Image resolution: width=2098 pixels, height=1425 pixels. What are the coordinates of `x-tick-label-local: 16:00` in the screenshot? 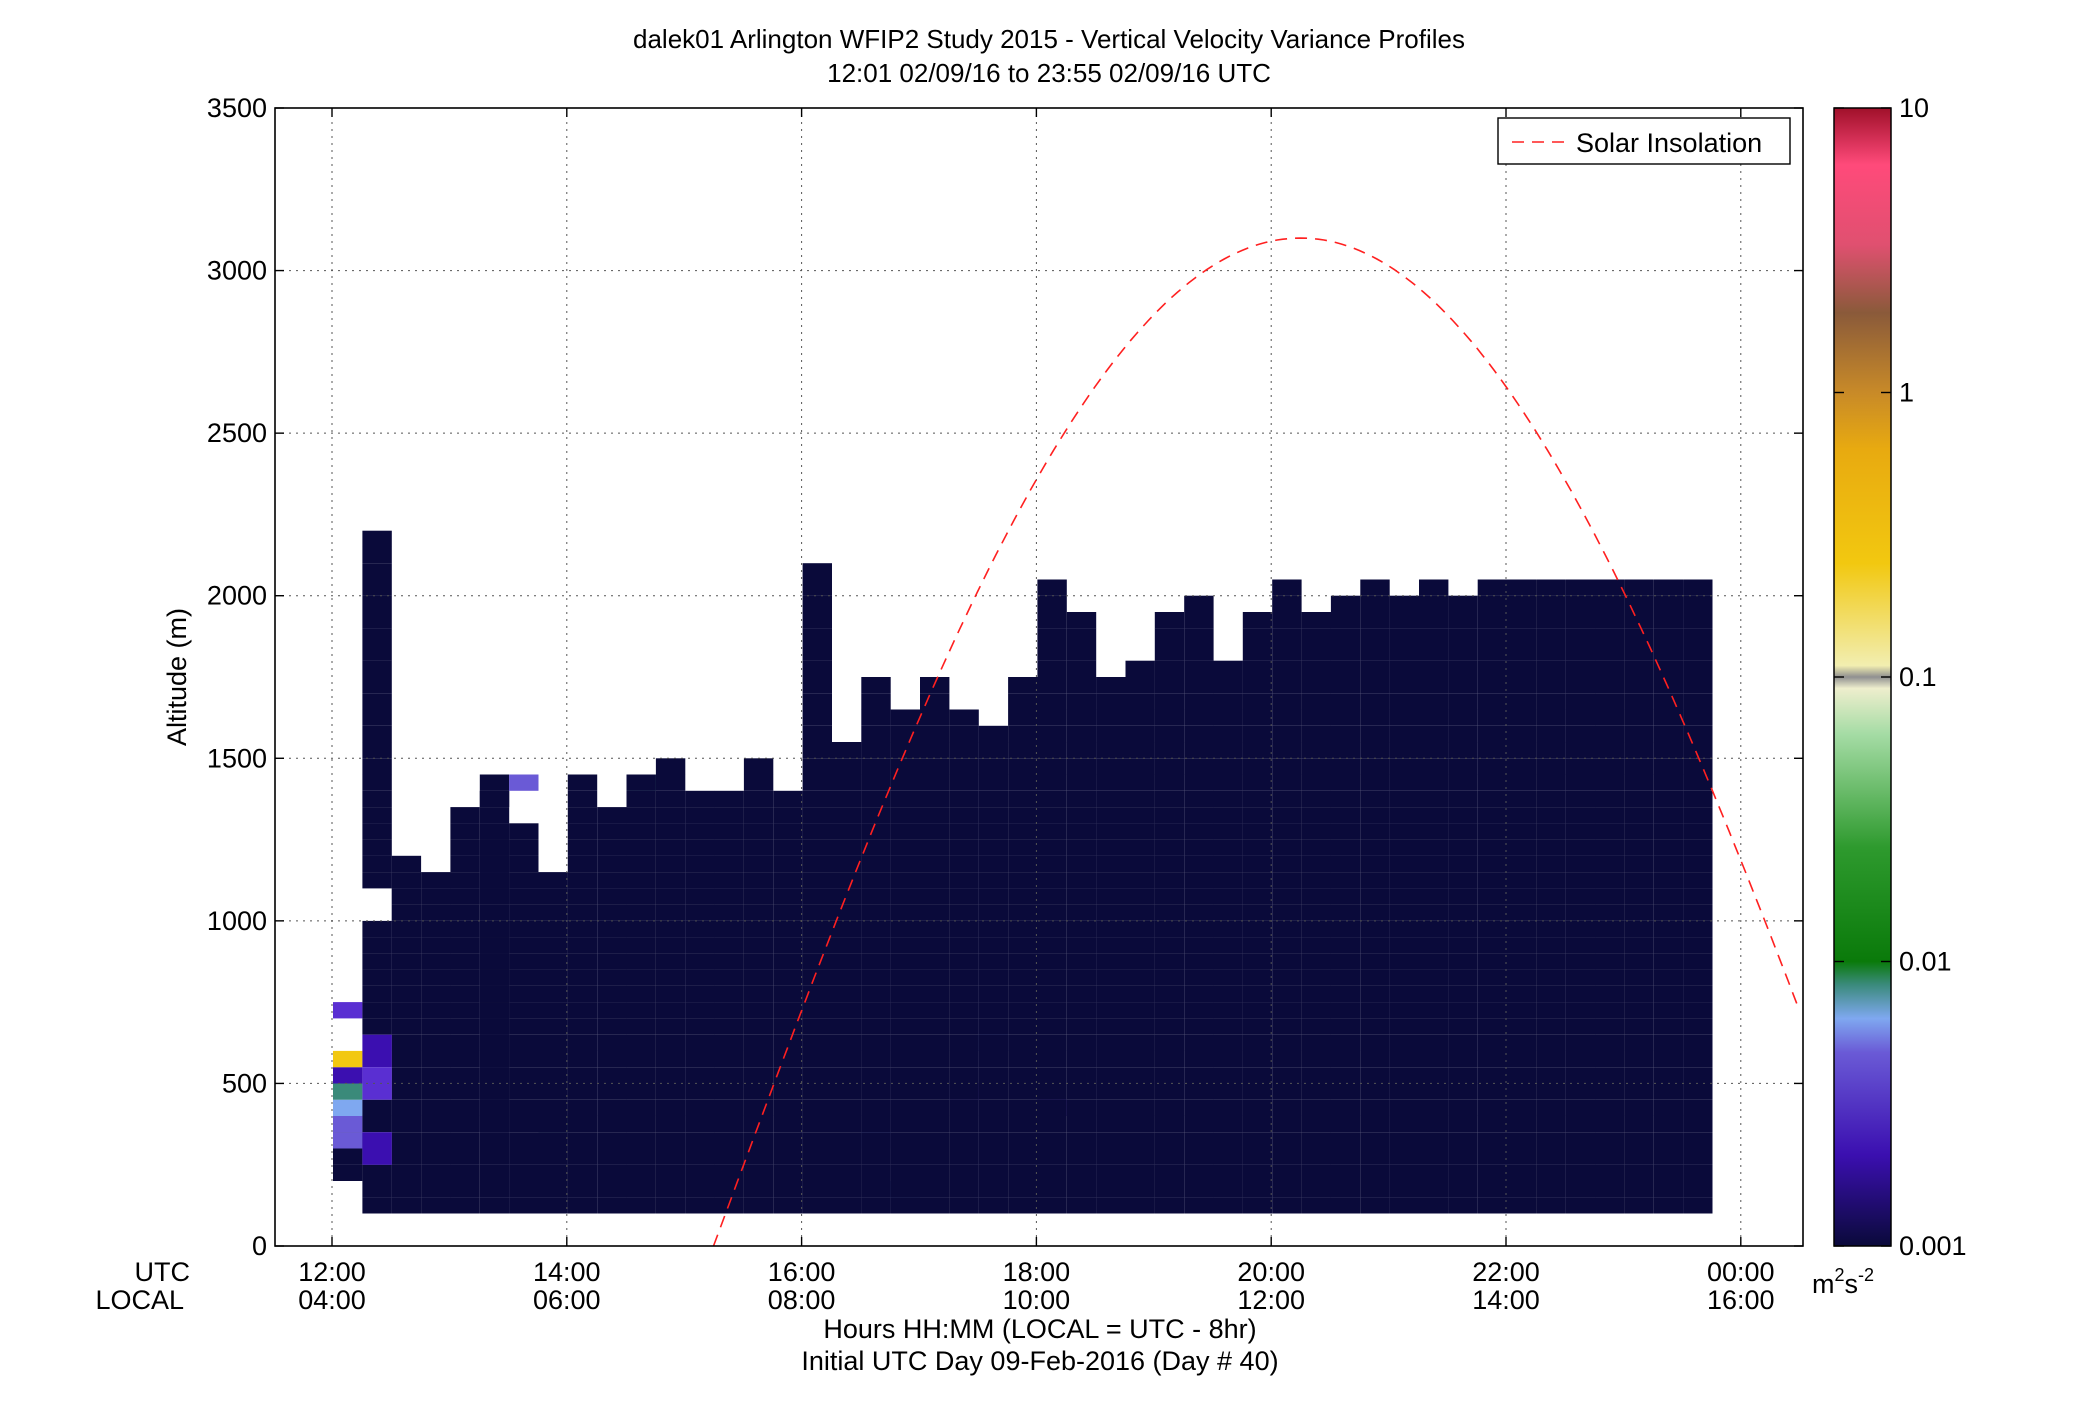 It's located at (1741, 1300).